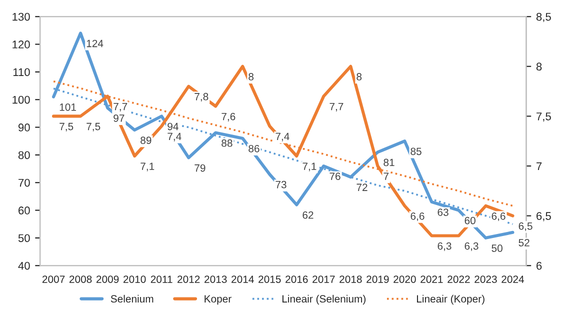  What do you see at coordinates (24, 182) in the screenshot?
I see `y-tick-label: 70` at bounding box center [24, 182].